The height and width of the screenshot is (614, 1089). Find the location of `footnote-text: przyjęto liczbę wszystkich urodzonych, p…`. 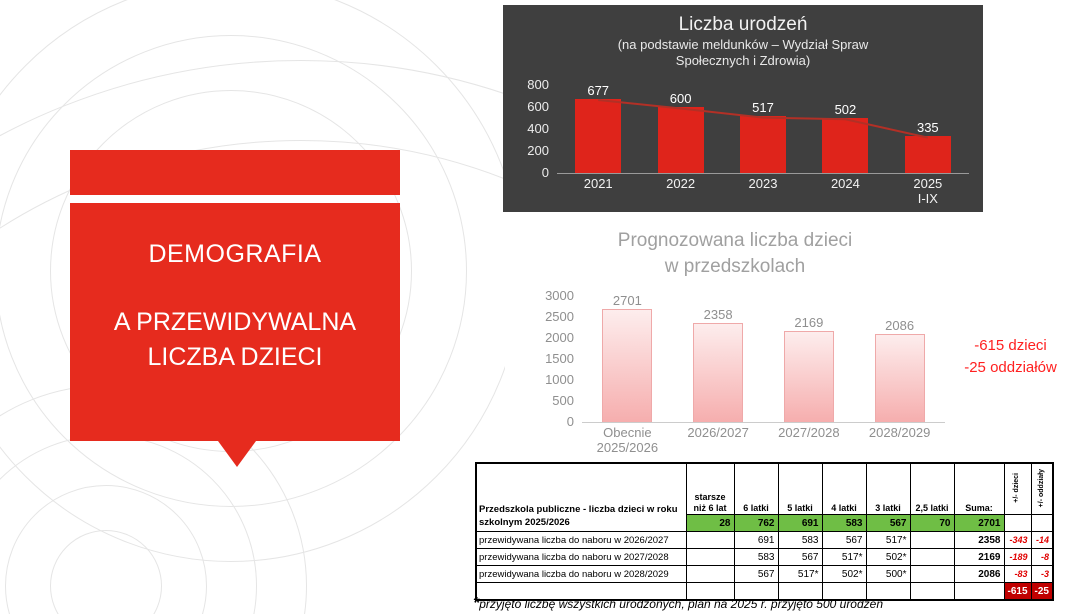

footnote-text: przyjęto liczbę wszystkich urodzonych, p… is located at coordinates (681, 604).